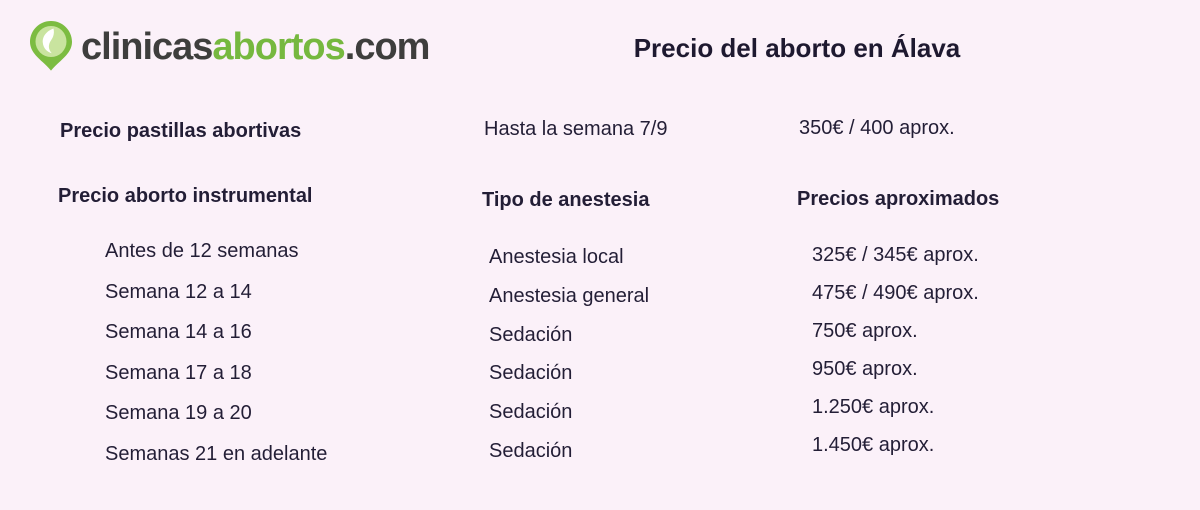  What do you see at coordinates (147, 47) in the screenshot?
I see `logo-part-clinicas: clinicas` at bounding box center [147, 47].